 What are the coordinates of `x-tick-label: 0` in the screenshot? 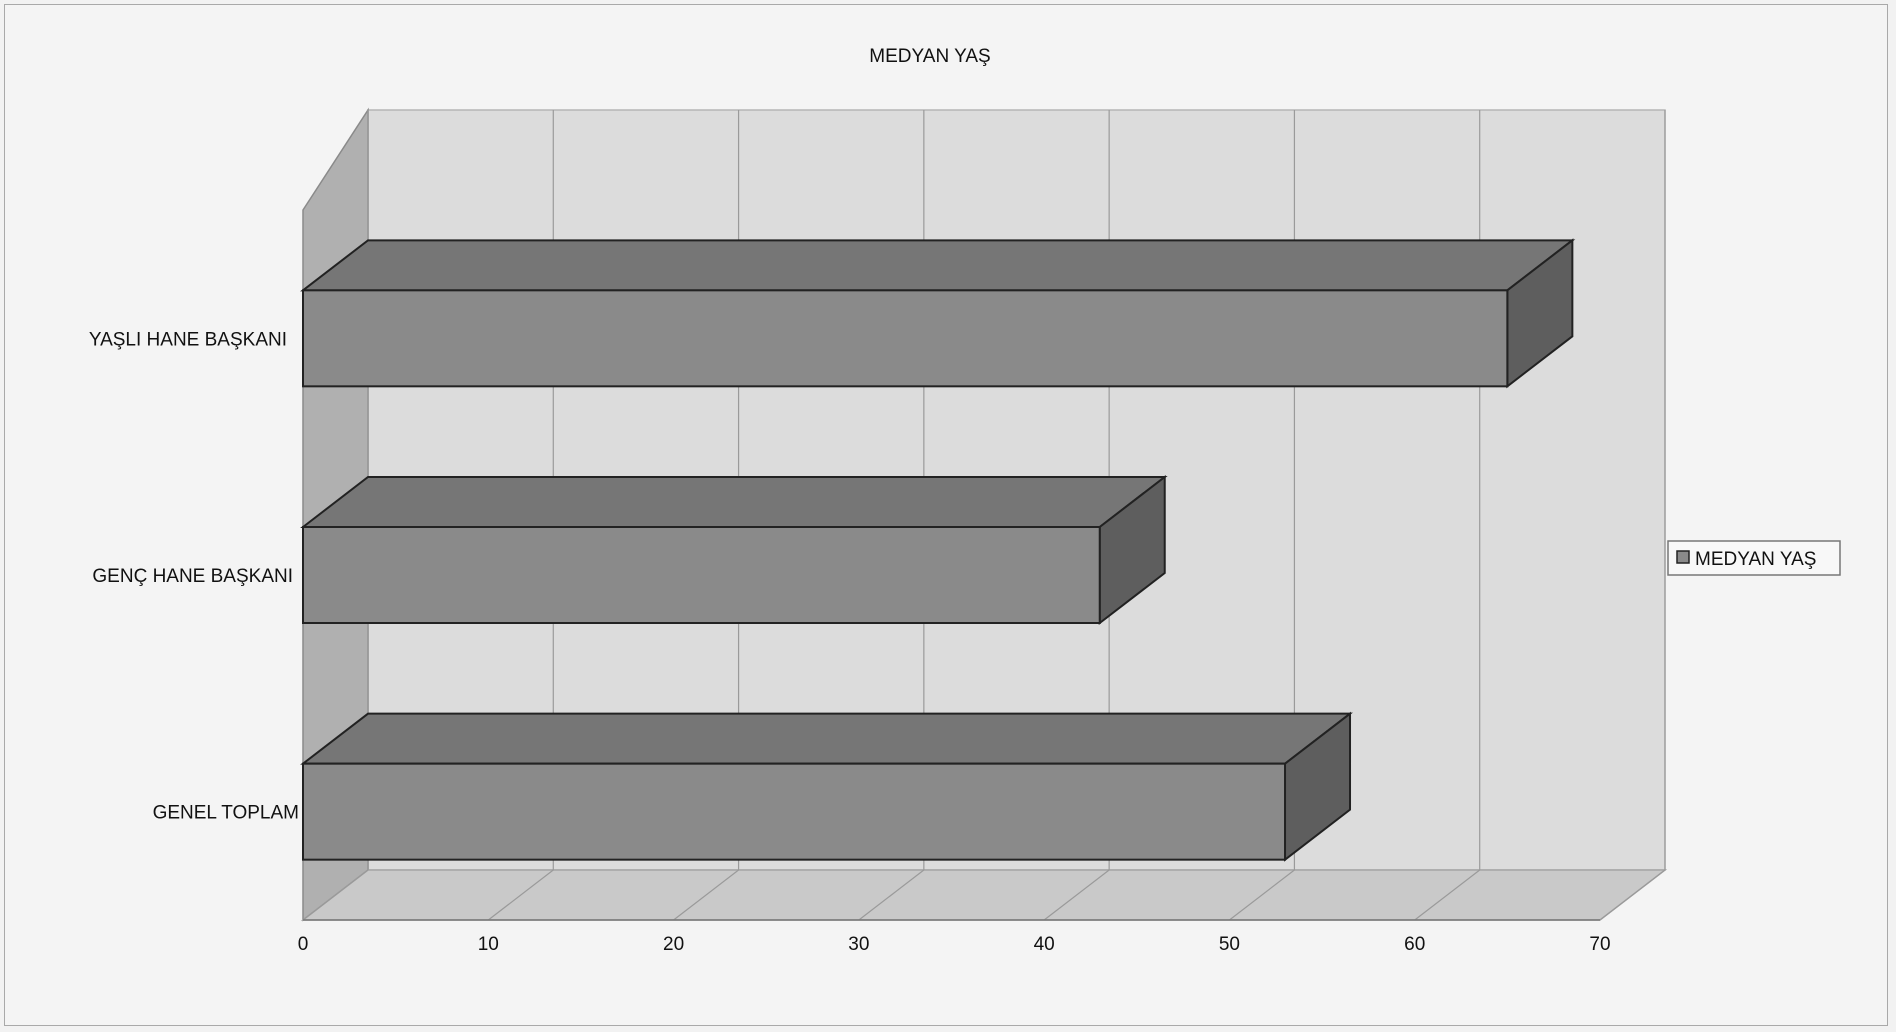 It's located at (303, 944).